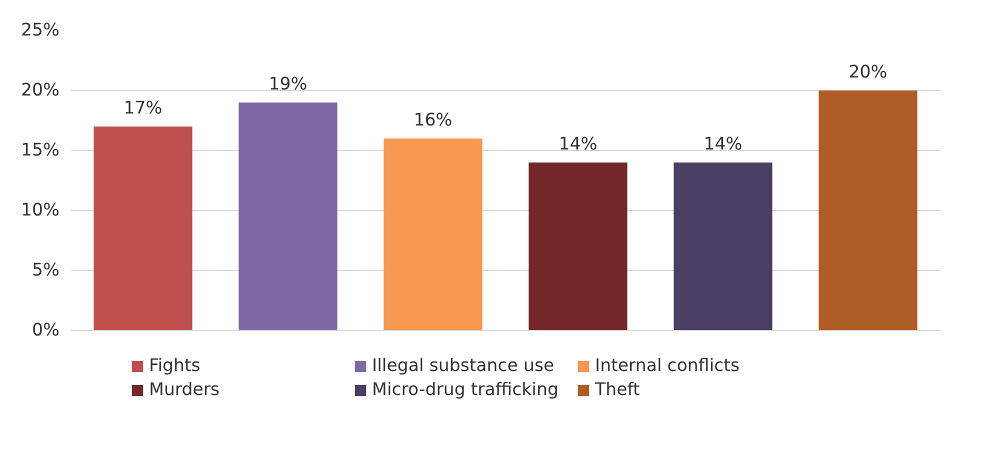 The height and width of the screenshot is (455, 981). Describe the element at coordinates (433, 120) in the screenshot. I see `data-label: 16%` at that location.